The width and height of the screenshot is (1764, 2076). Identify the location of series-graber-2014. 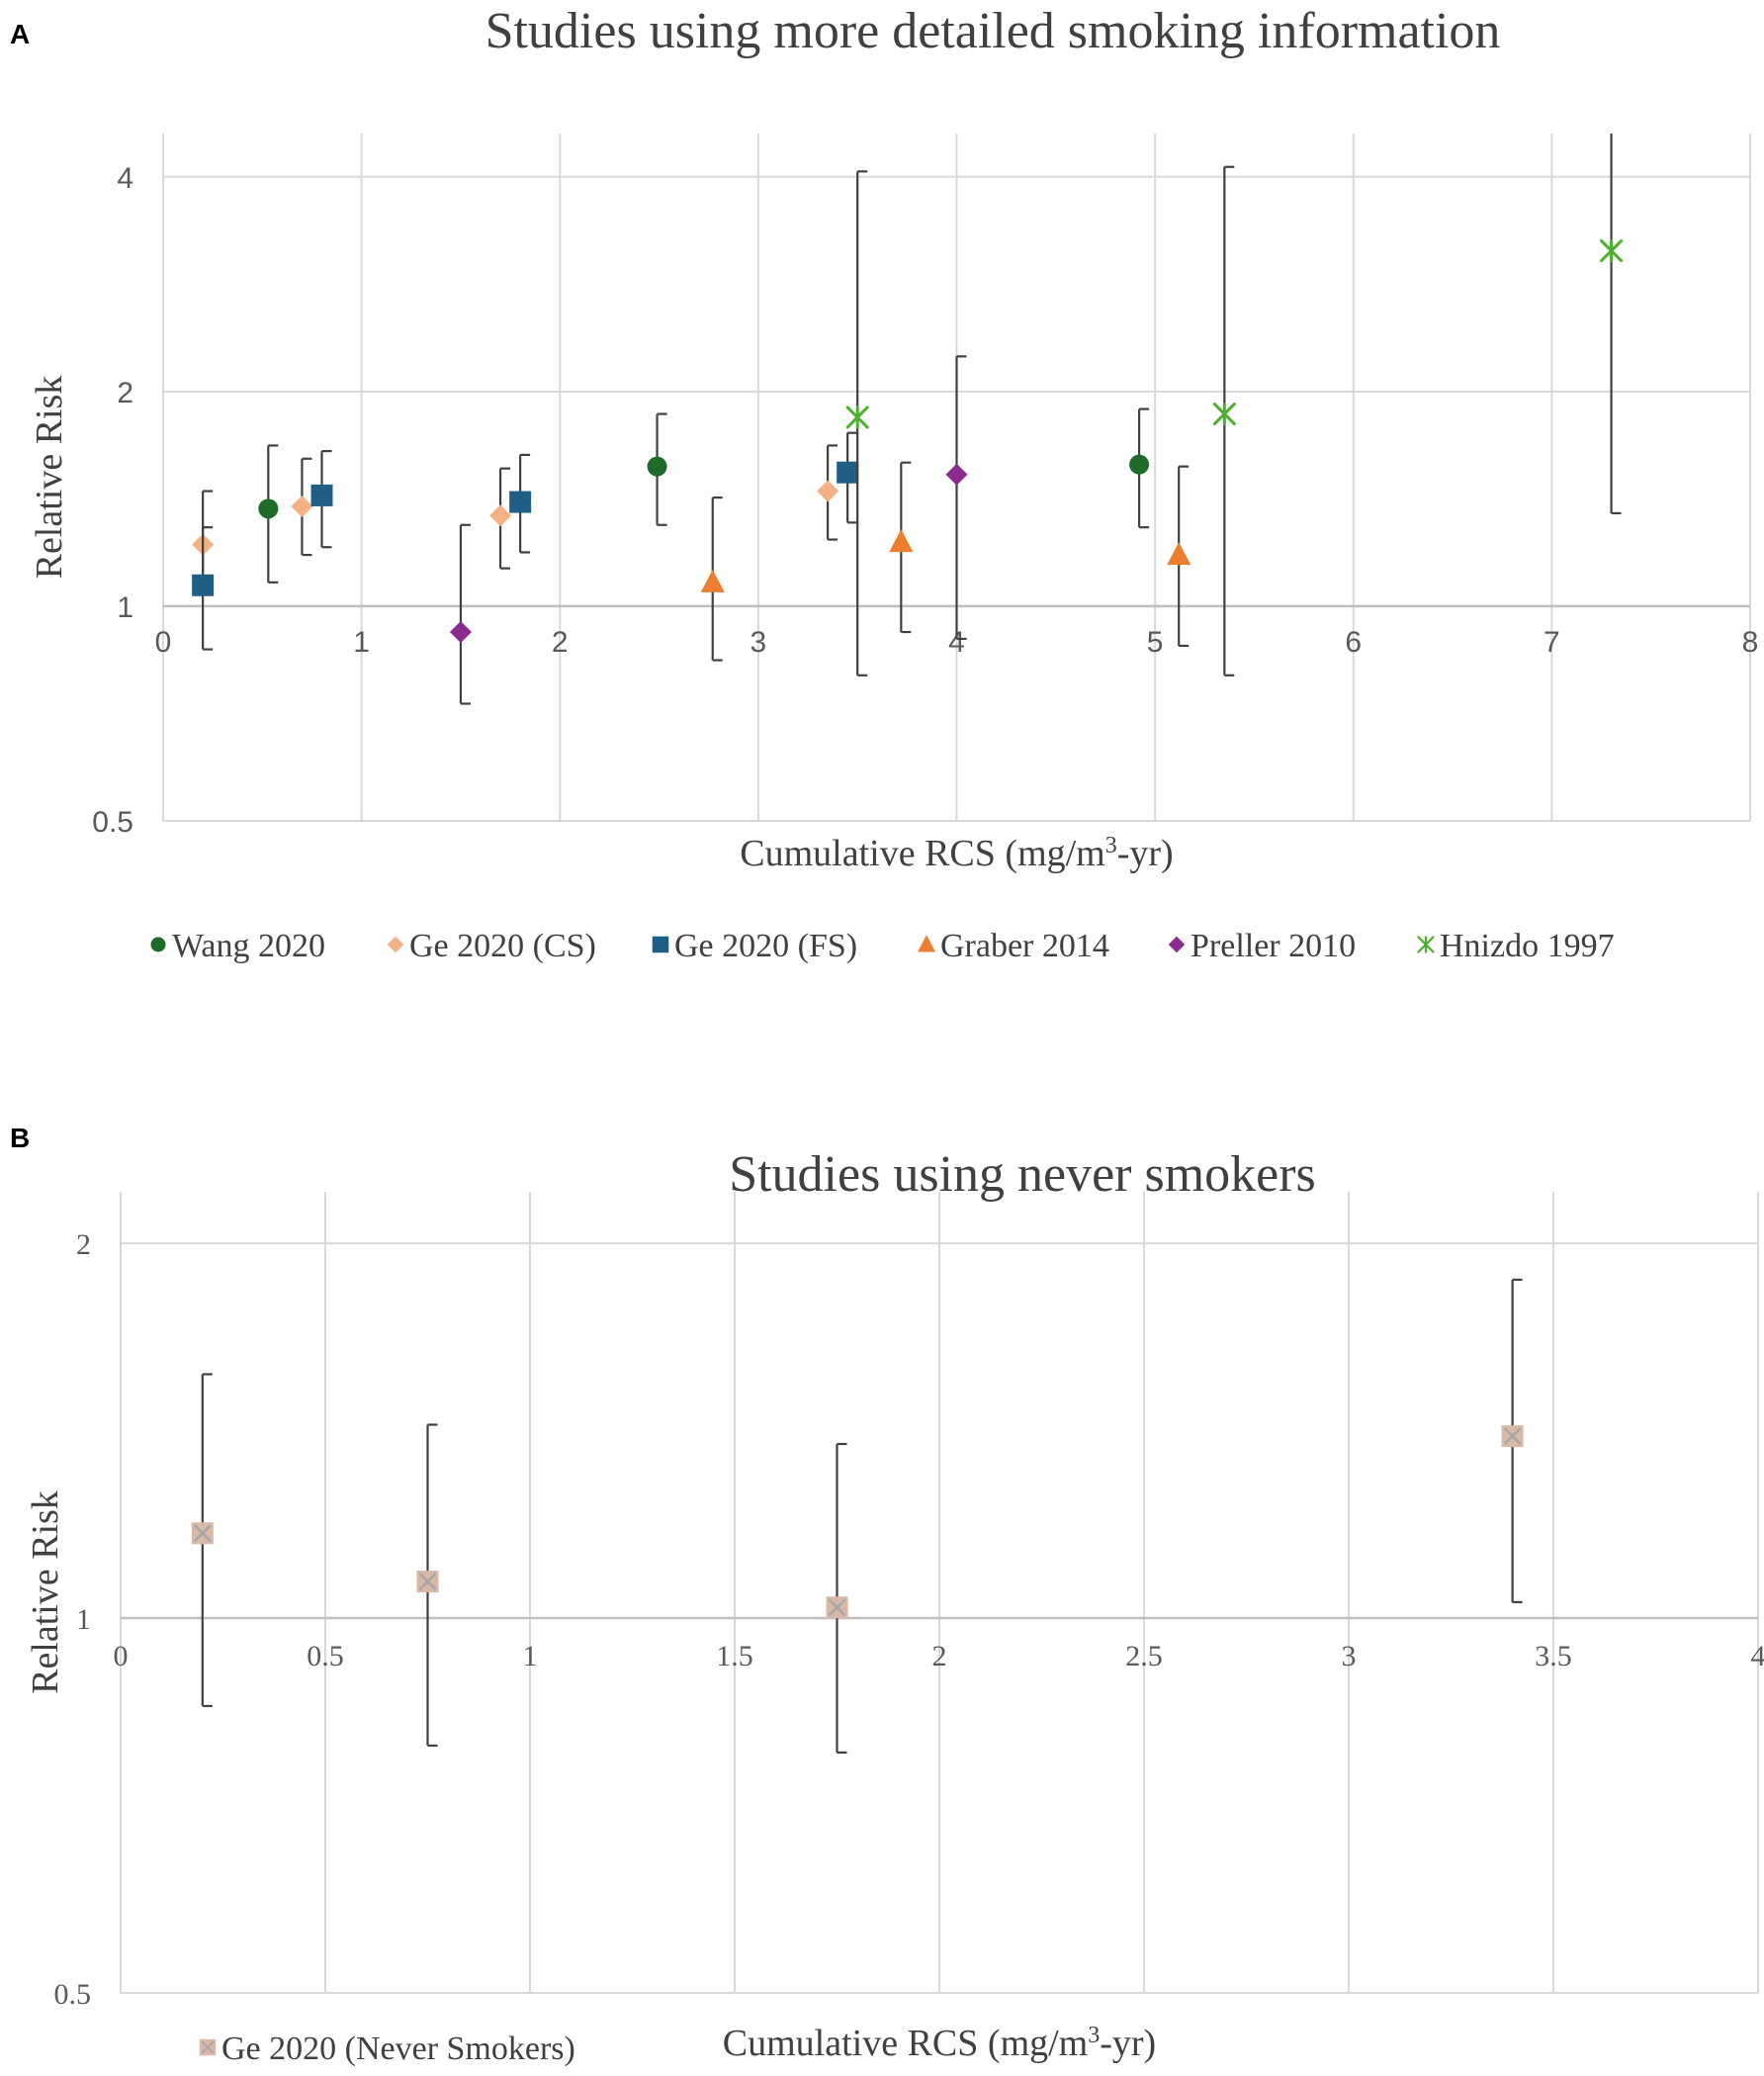
(945, 561).